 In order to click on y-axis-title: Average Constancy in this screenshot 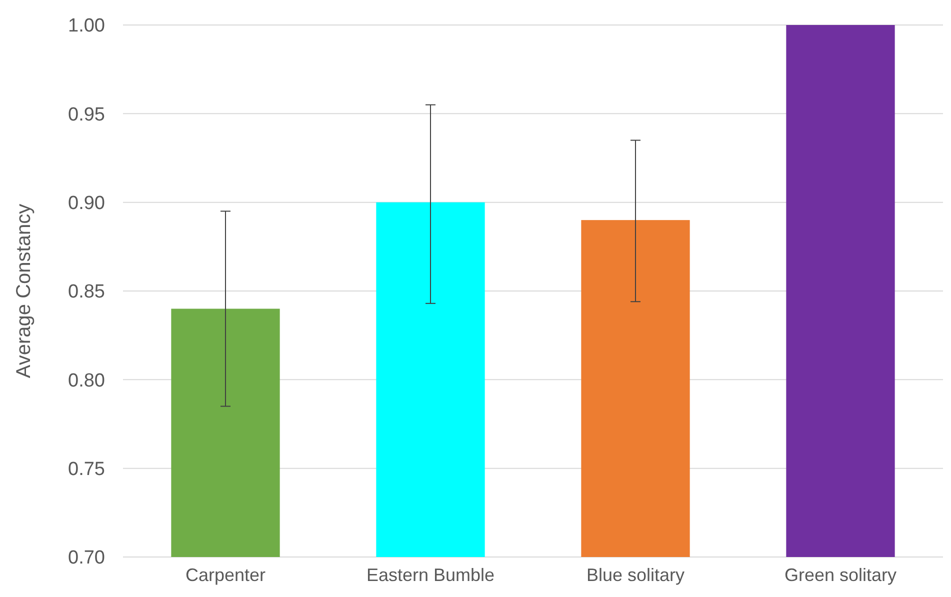, I will do `click(24, 291)`.